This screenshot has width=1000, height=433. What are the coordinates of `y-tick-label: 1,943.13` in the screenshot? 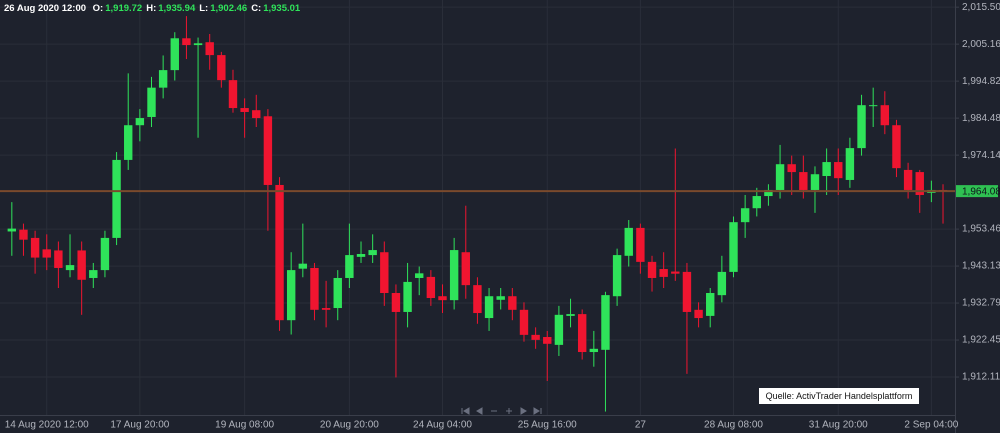 It's located at (981, 266).